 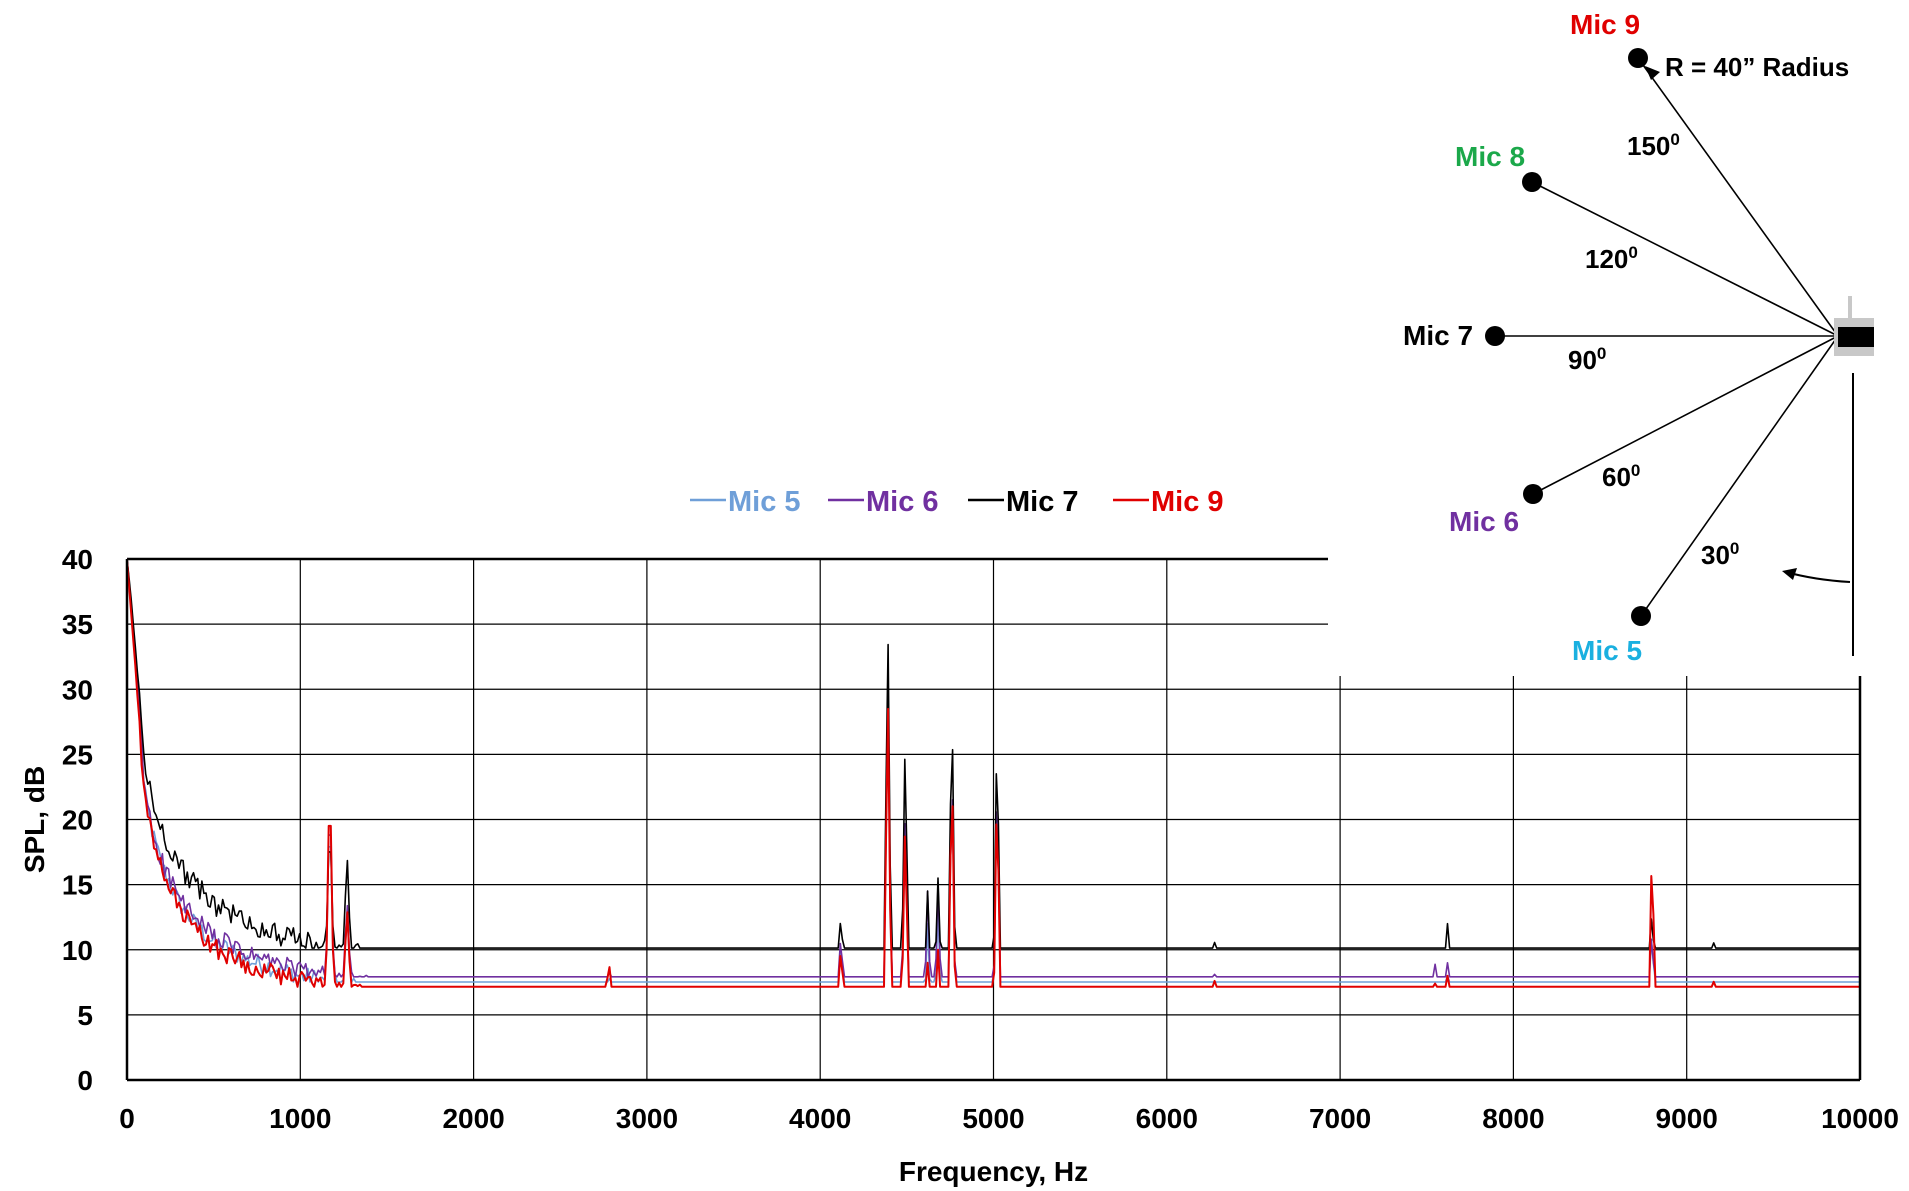 I want to click on y-tick-label: 25, so click(x=77, y=754).